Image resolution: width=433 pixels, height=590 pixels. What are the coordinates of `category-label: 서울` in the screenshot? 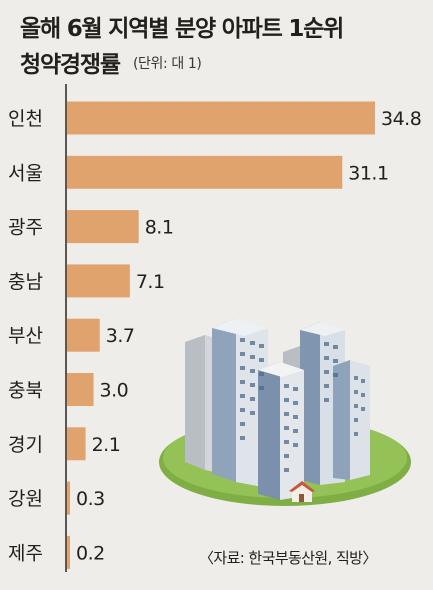 It's located at (25, 173).